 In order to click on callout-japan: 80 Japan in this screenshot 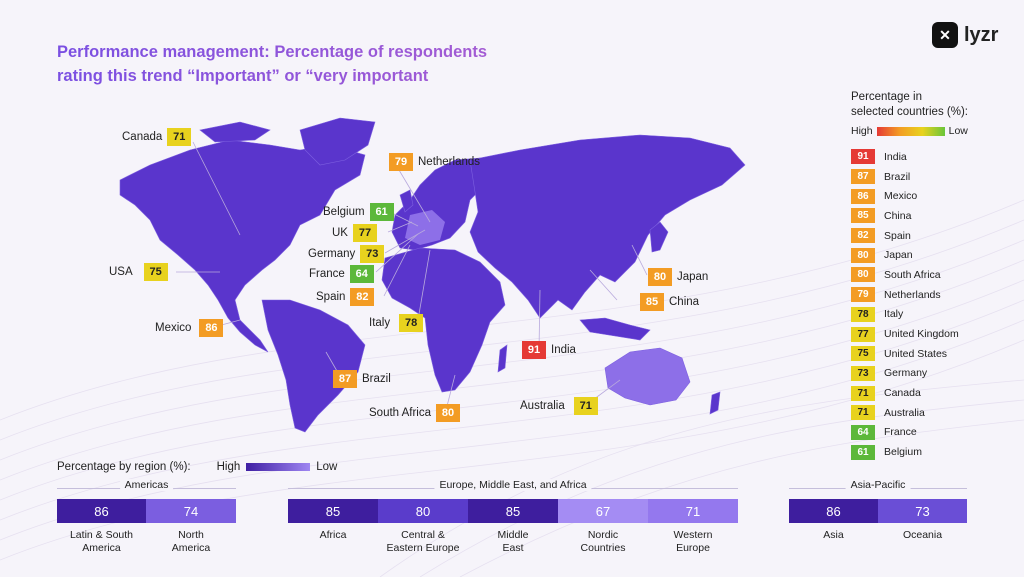, I will do `click(678, 277)`.